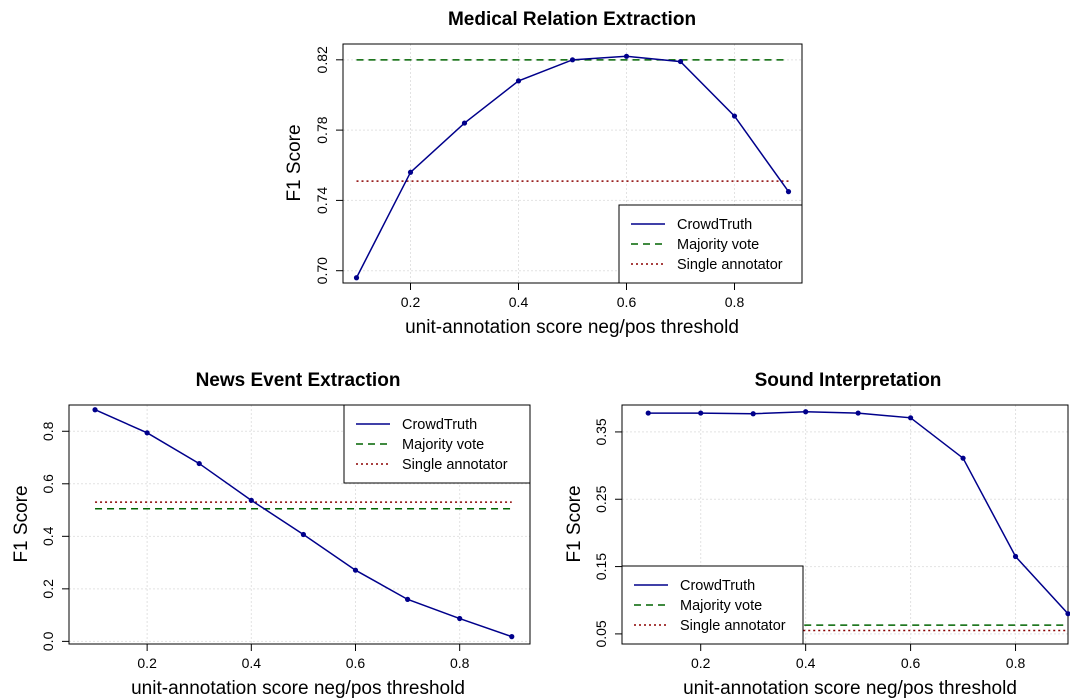  I want to click on y-tick-label: 0.82, so click(322, 59).